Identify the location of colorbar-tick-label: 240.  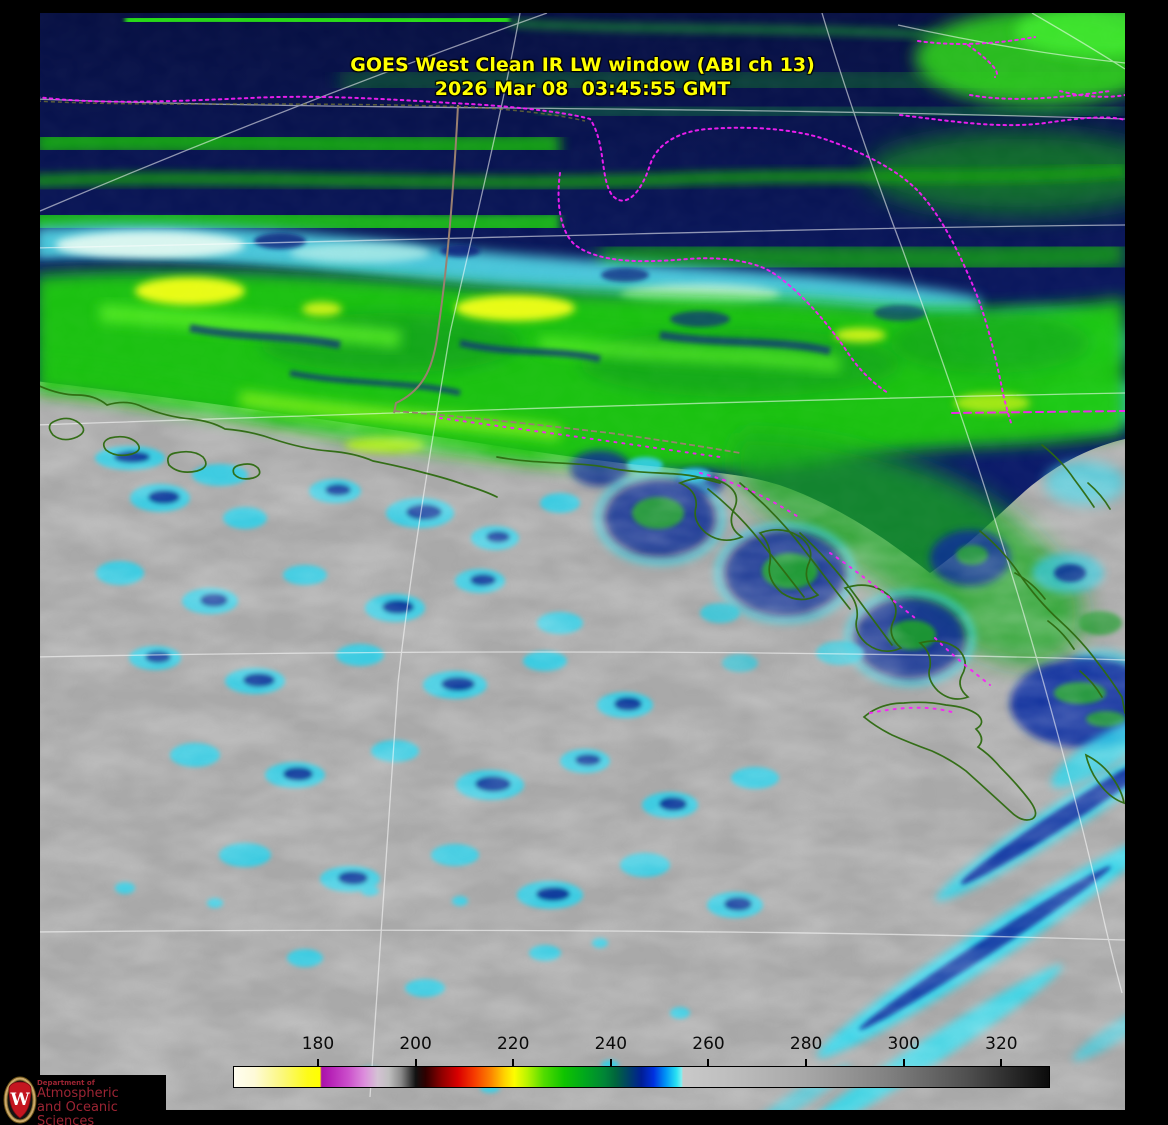
(611, 1044).